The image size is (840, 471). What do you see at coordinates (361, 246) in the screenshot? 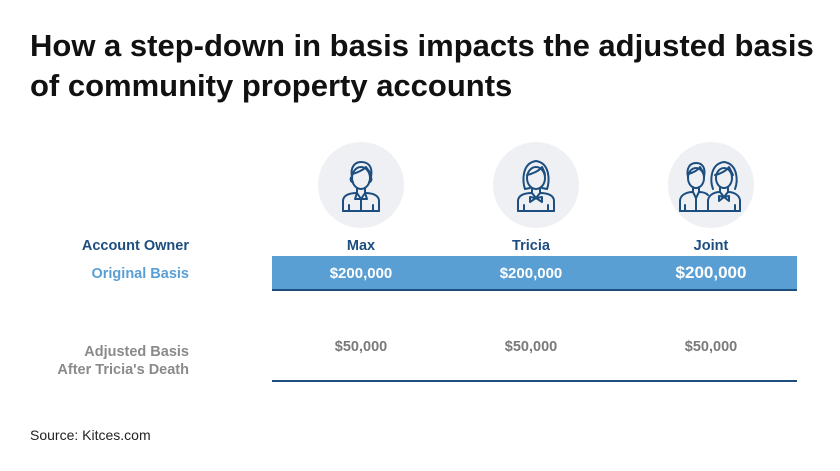
I see `column-header-max: Max` at bounding box center [361, 246].